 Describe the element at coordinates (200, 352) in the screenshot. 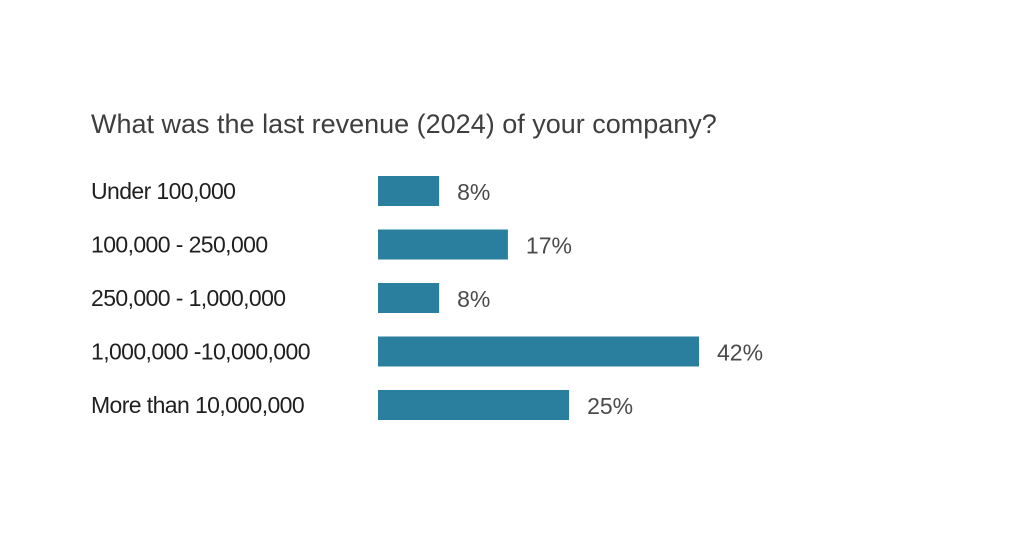

I see `category-label: 1,000,000 -10,000,000` at that location.